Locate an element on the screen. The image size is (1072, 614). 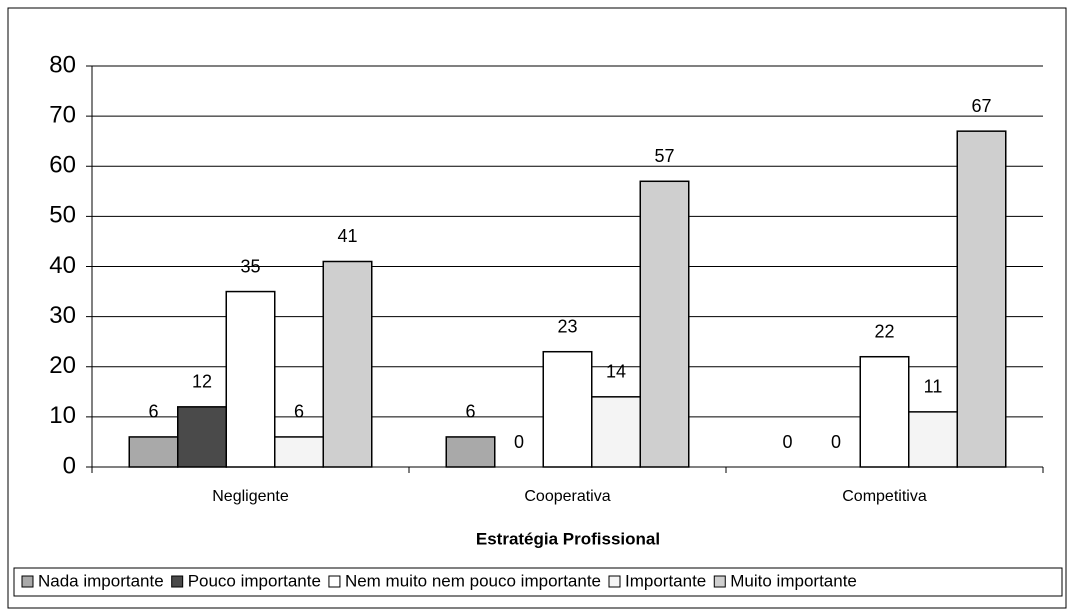
legend-box is located at coordinates (538, 582).